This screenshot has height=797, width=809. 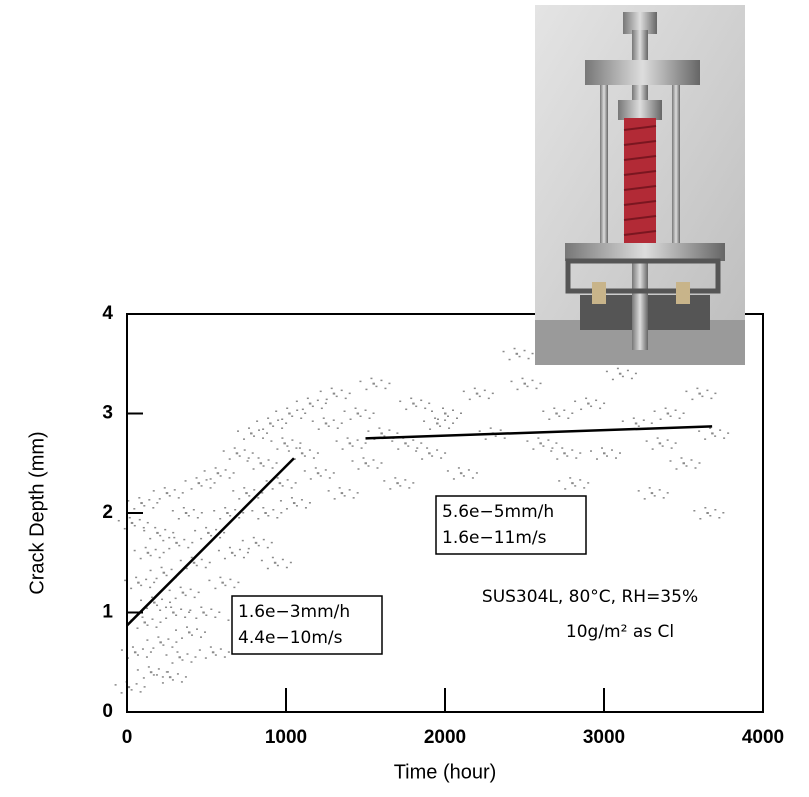 What do you see at coordinates (294, 612) in the screenshot?
I see `rate-label: 1.6e−3mm/h` at bounding box center [294, 612].